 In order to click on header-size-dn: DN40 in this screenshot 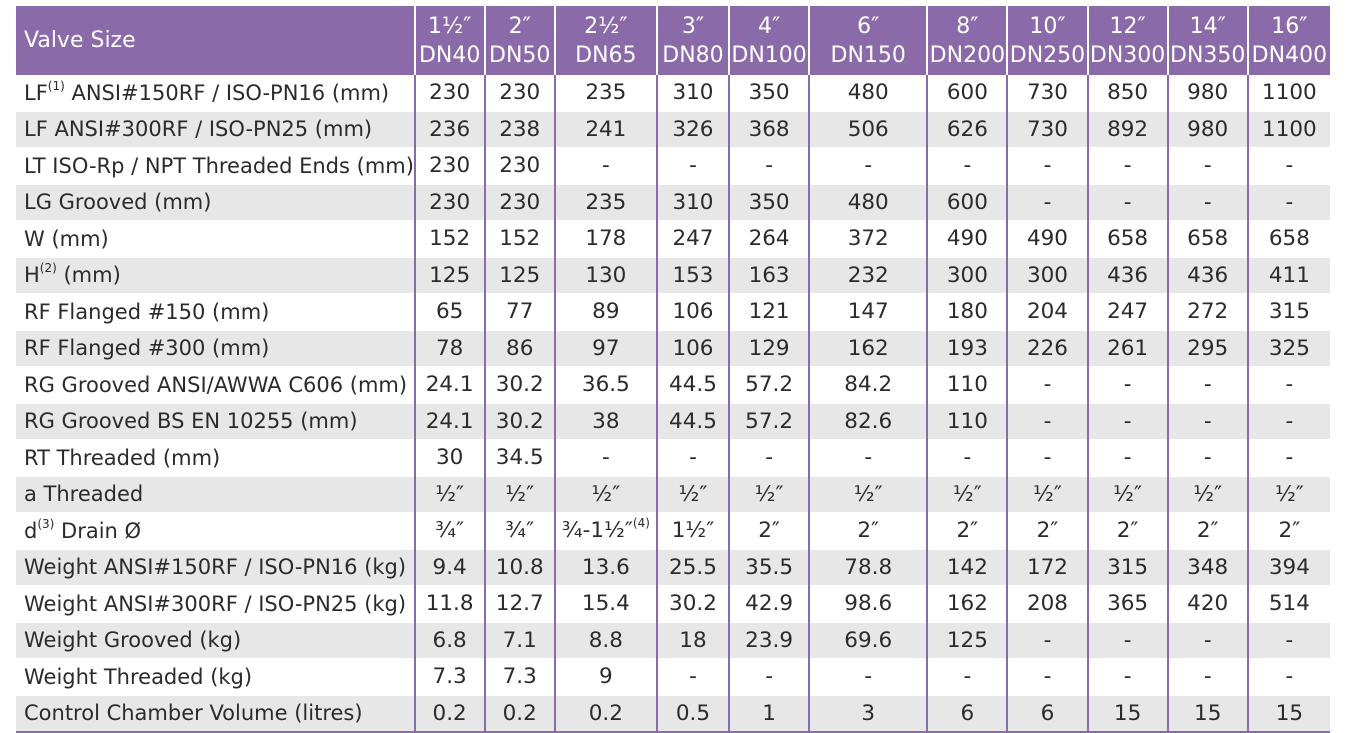, I will do `click(449, 55)`.